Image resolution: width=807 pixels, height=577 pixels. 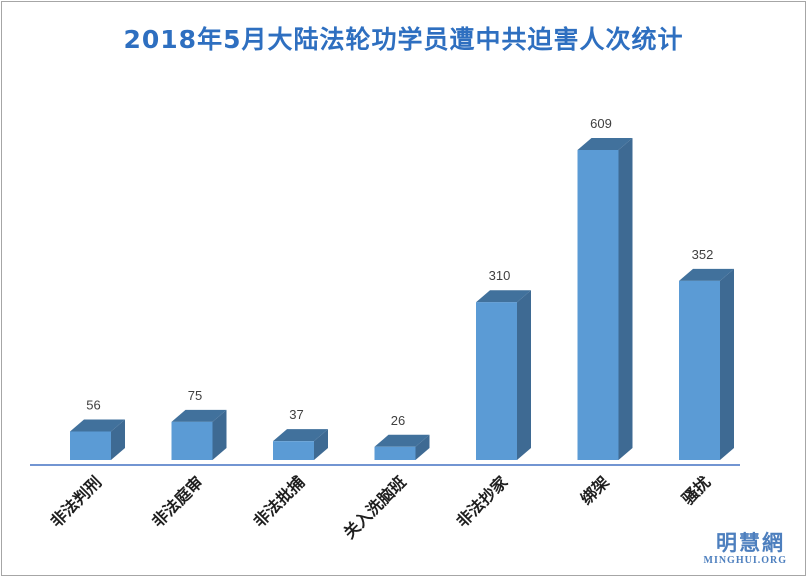 I want to click on category-label: 骚扰, so click(x=696, y=490).